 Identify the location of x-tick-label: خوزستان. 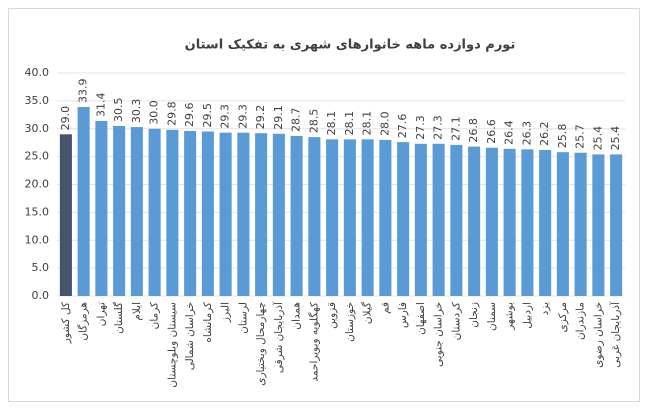
(350, 322).